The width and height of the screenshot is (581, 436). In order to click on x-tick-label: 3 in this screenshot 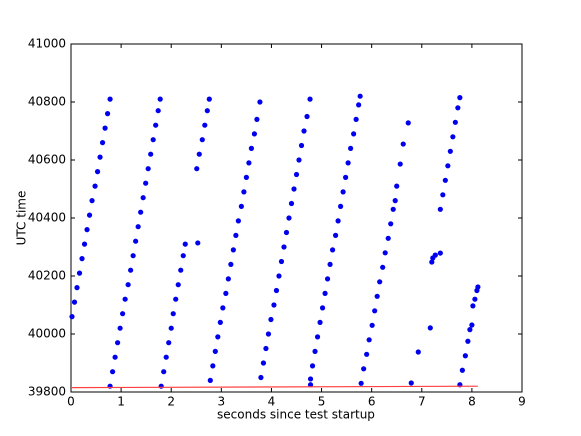, I will do `click(222, 402)`.